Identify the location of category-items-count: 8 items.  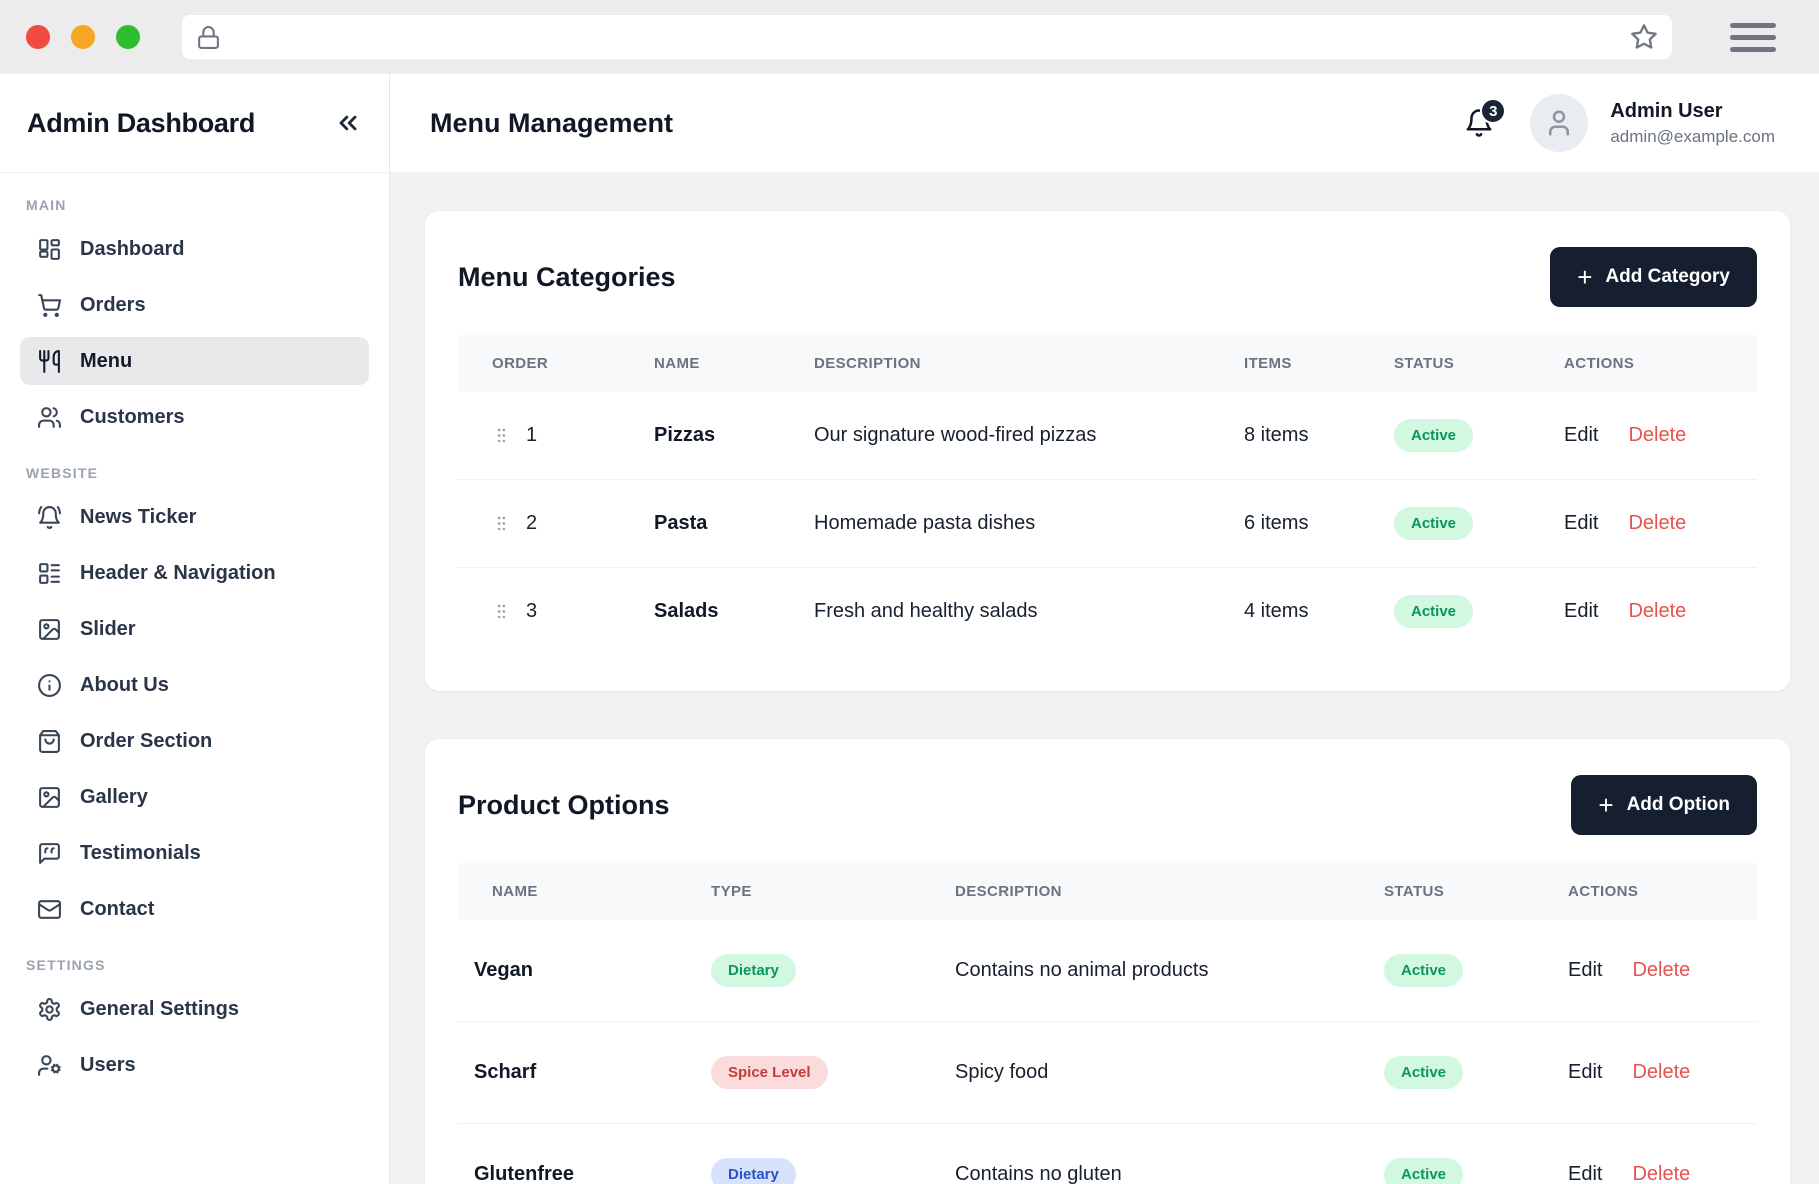
(1276, 435).